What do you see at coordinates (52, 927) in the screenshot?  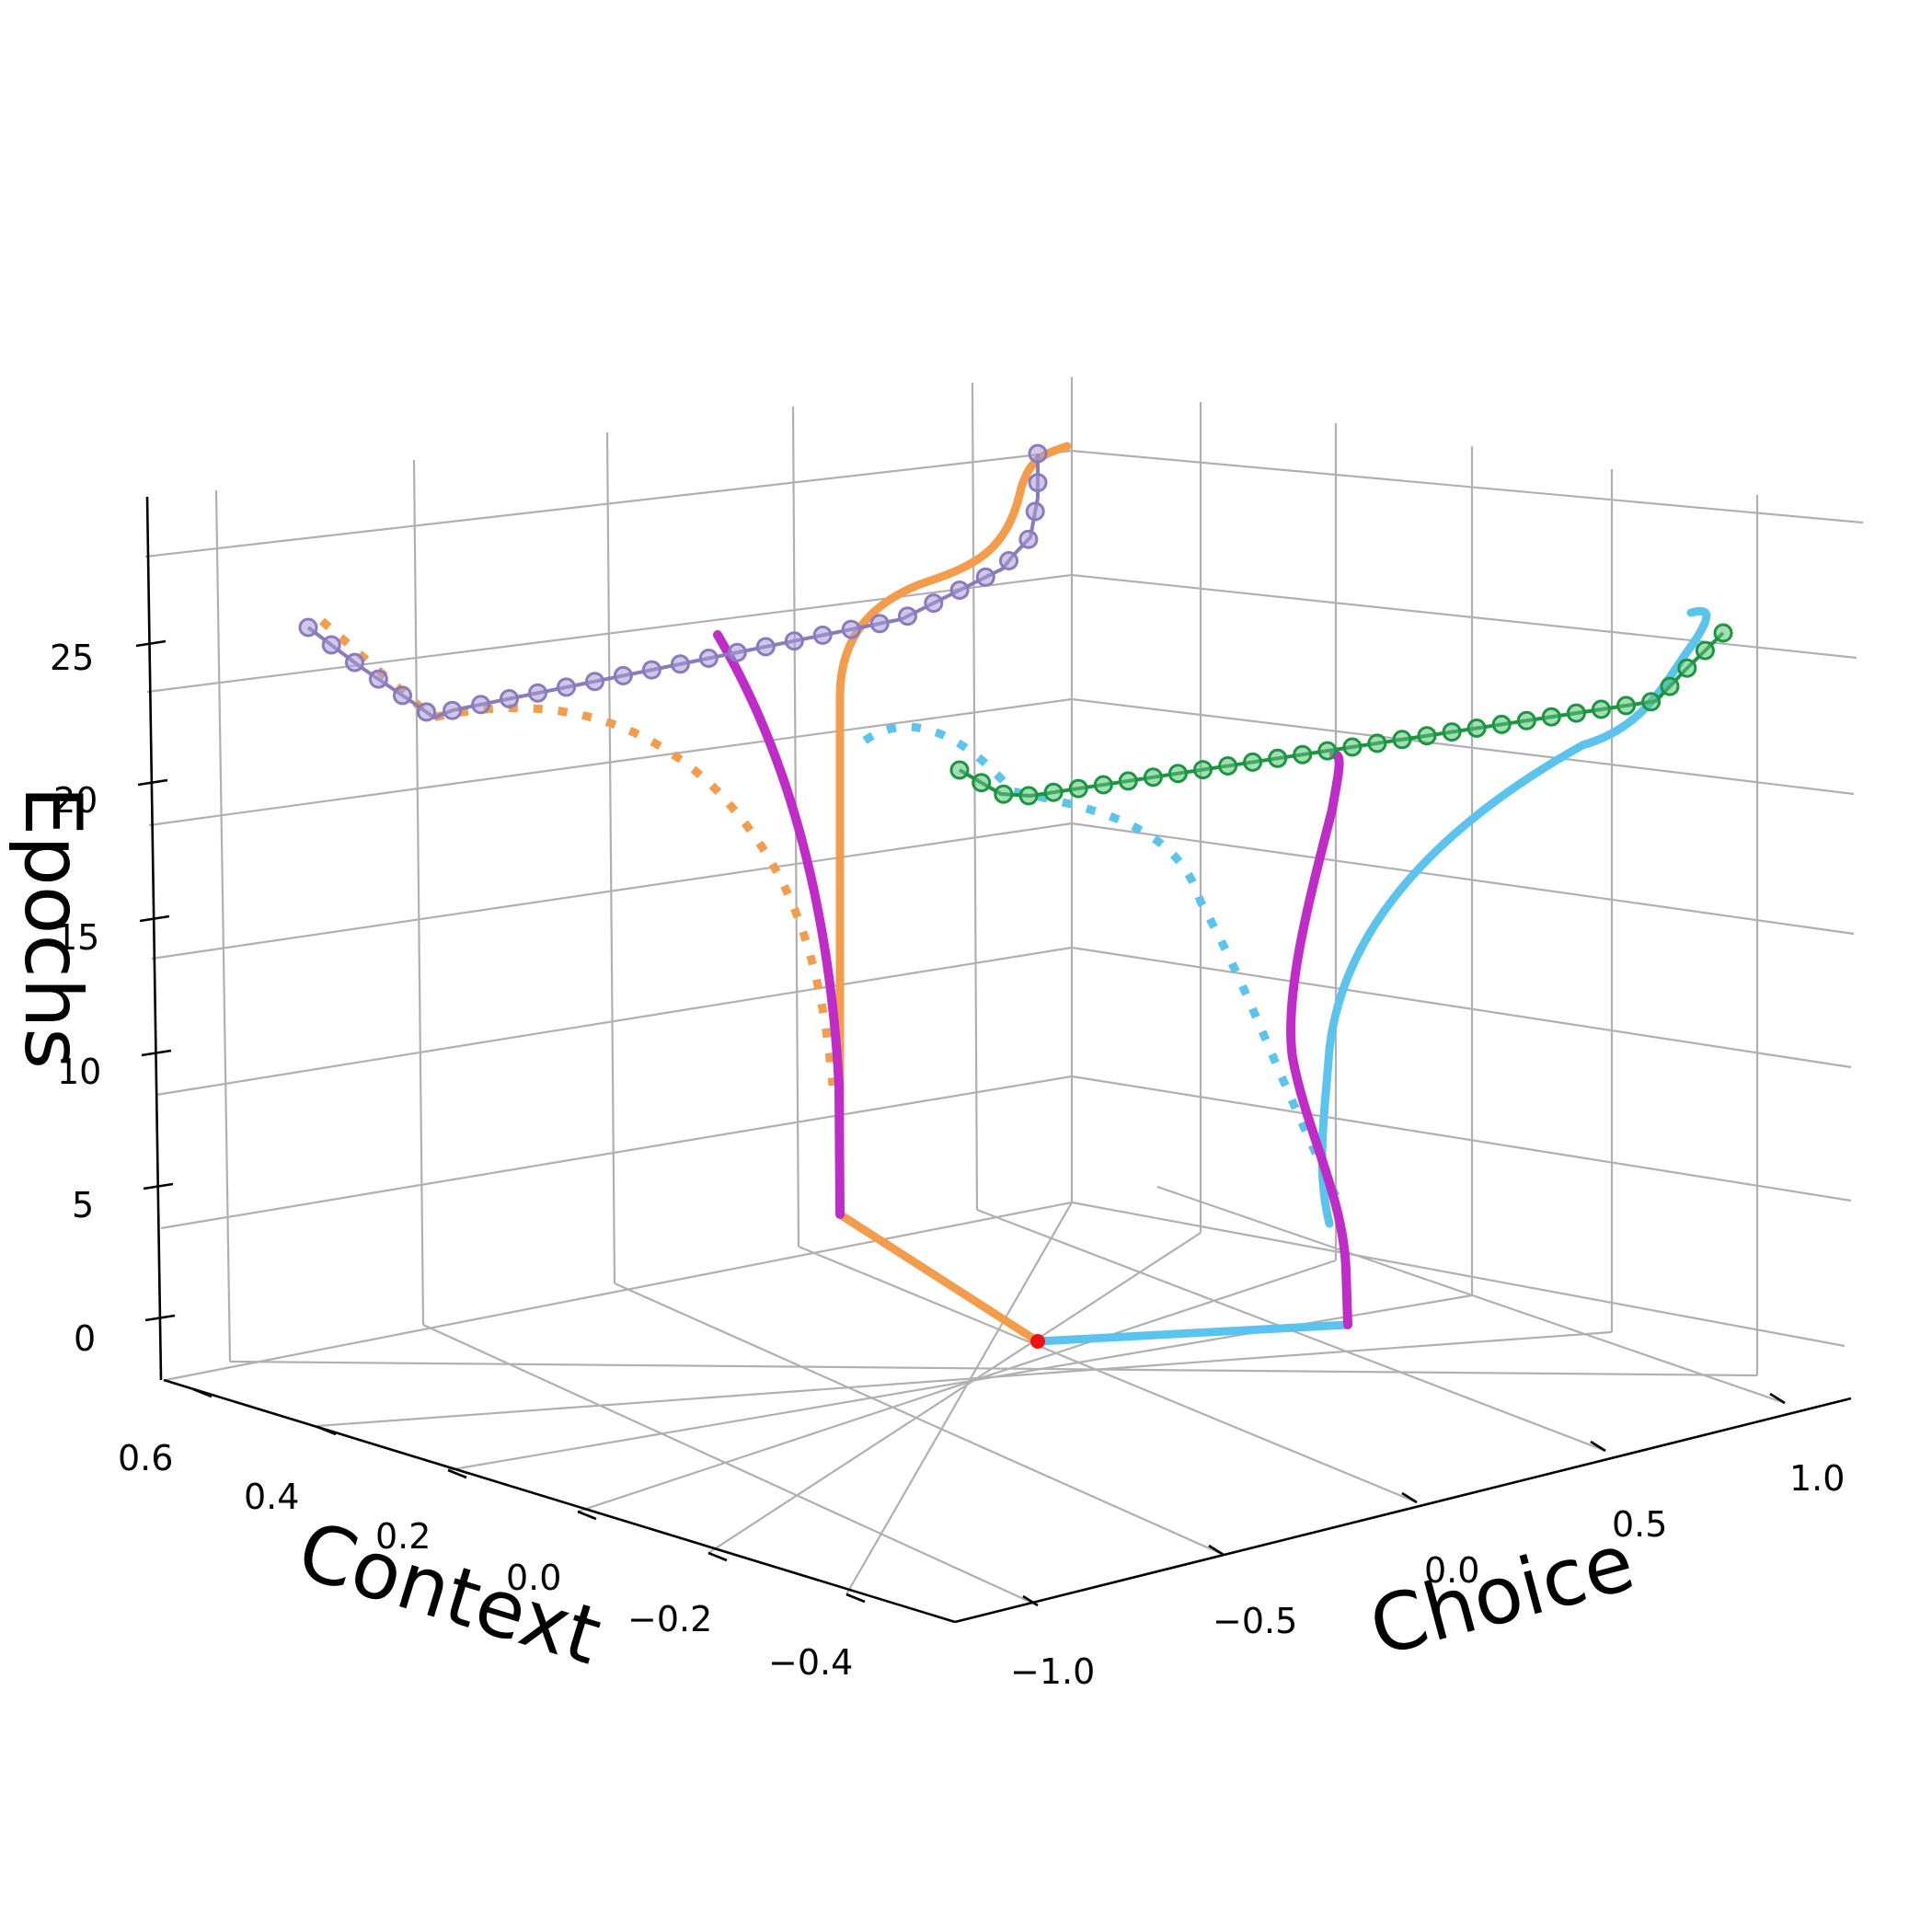 I see `z-axis-label: Epochs` at bounding box center [52, 927].